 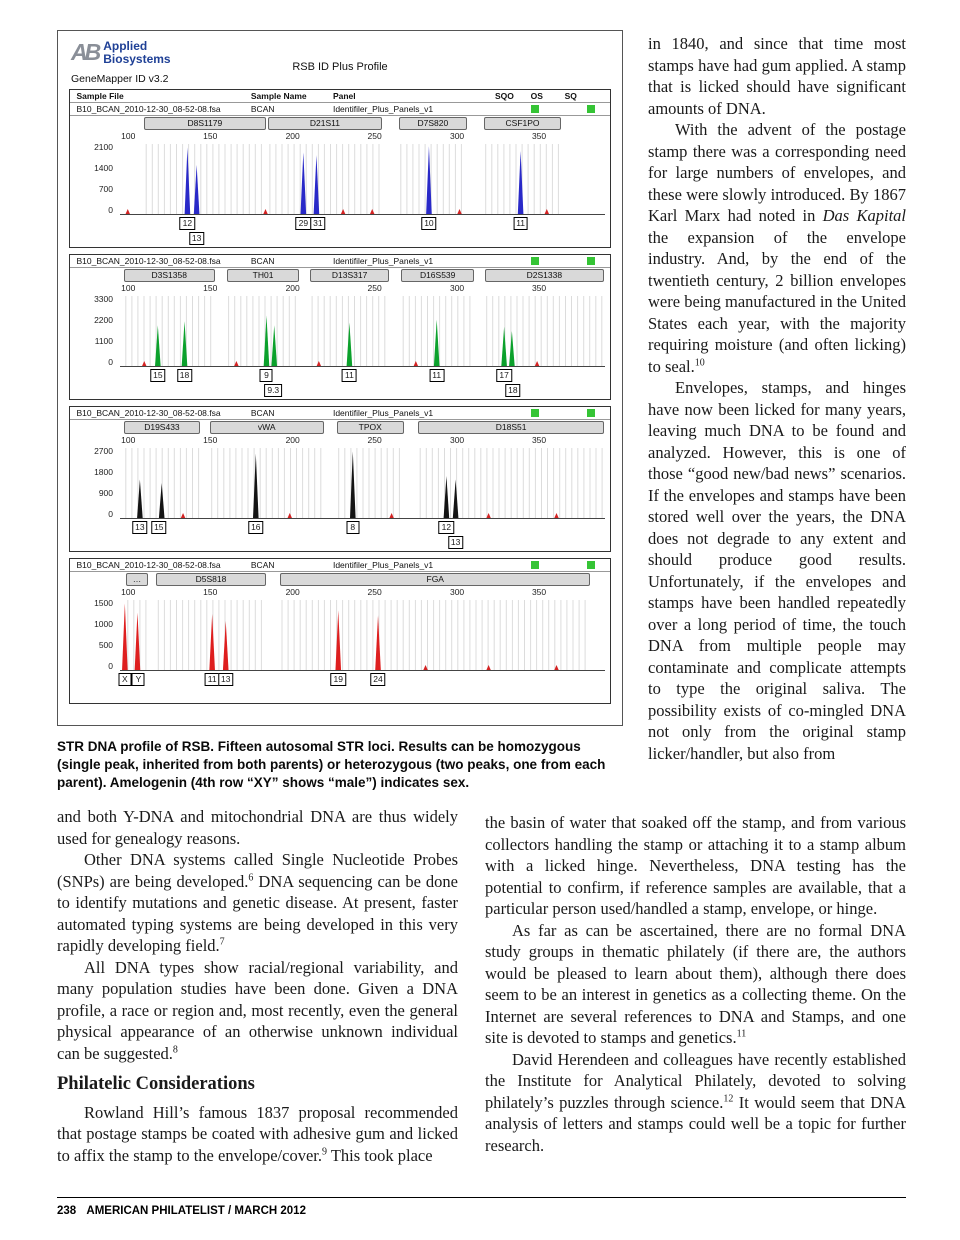 I want to click on allele-label: 24, so click(x=378, y=679).